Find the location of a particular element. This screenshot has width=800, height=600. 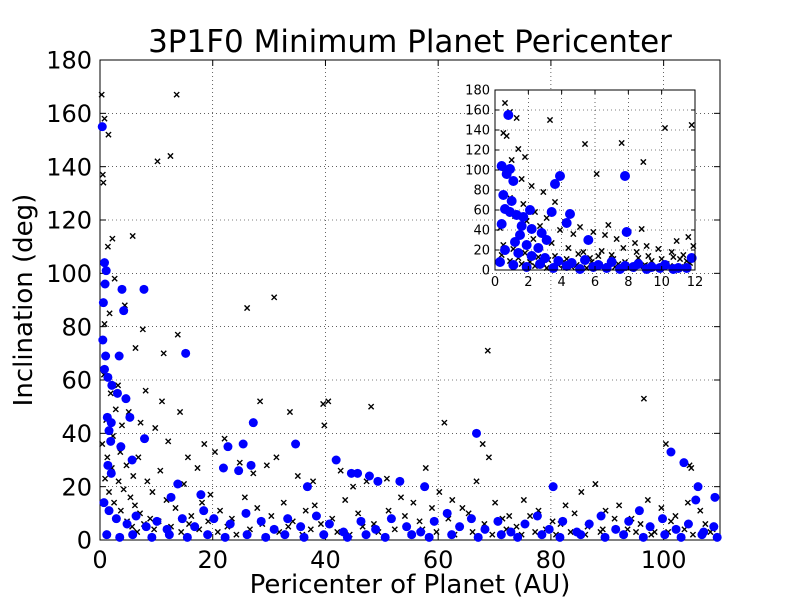

main-y-tick-label: 180 is located at coordinates (69, 61).